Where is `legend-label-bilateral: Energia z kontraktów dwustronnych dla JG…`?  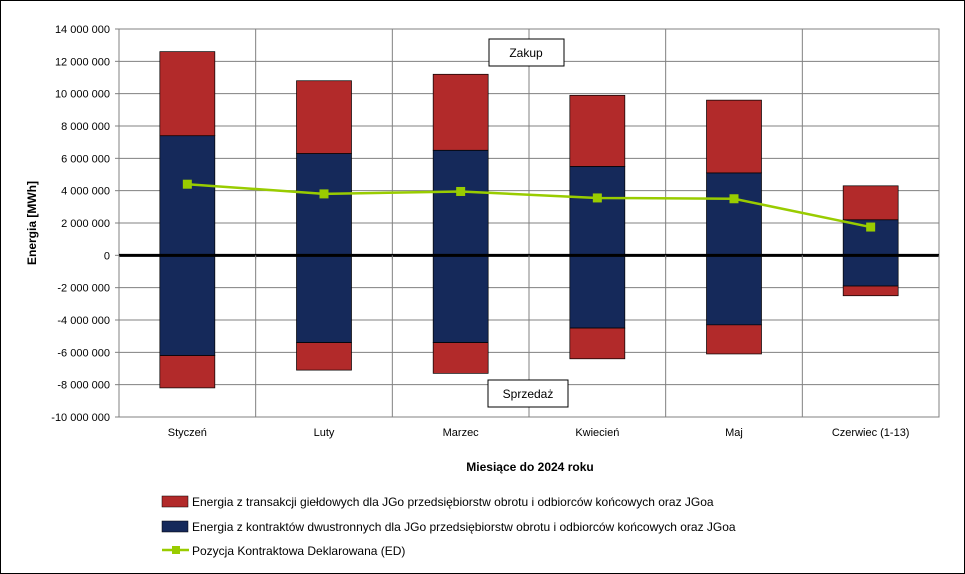 legend-label-bilateral: Energia z kontraktów dwustronnych dla JG… is located at coordinates (464, 527).